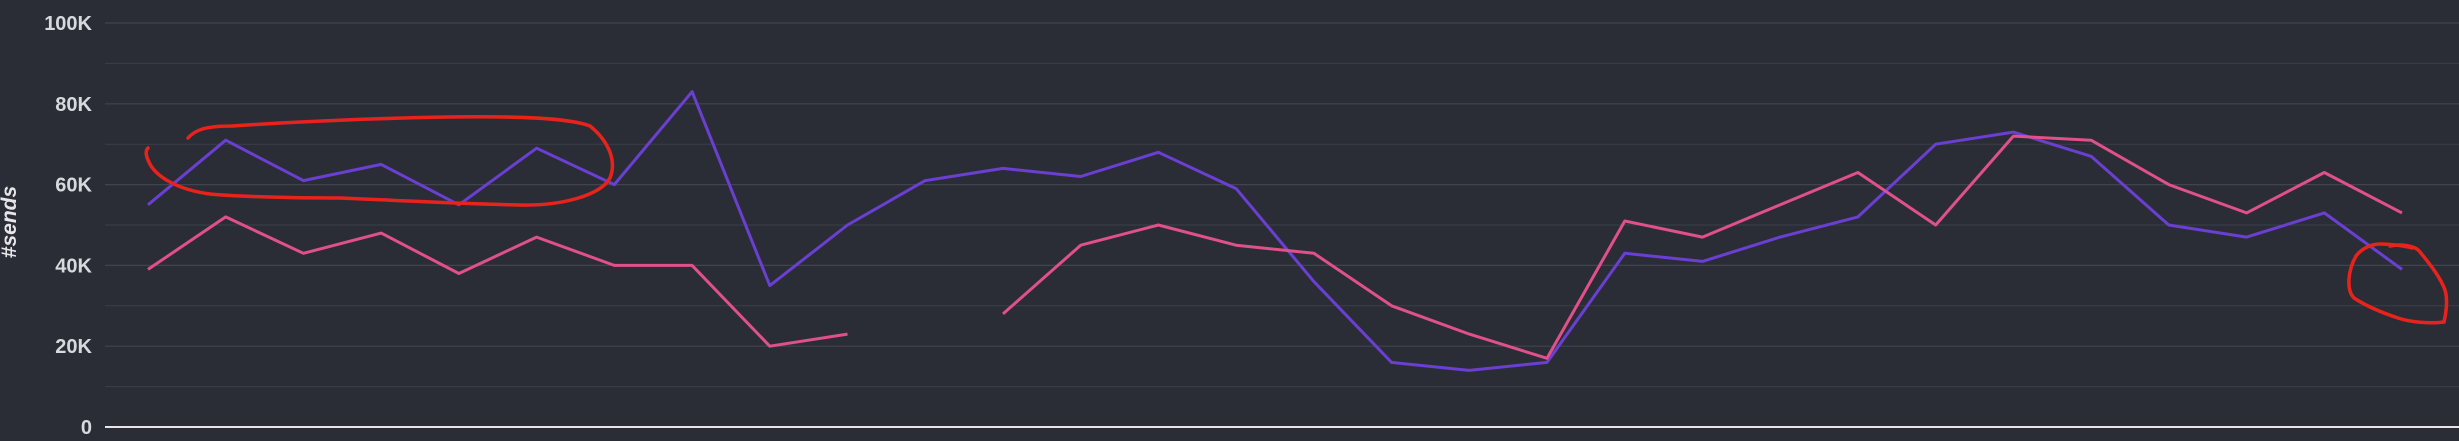  I want to click on annotation-loop-right, so click(2398, 283).